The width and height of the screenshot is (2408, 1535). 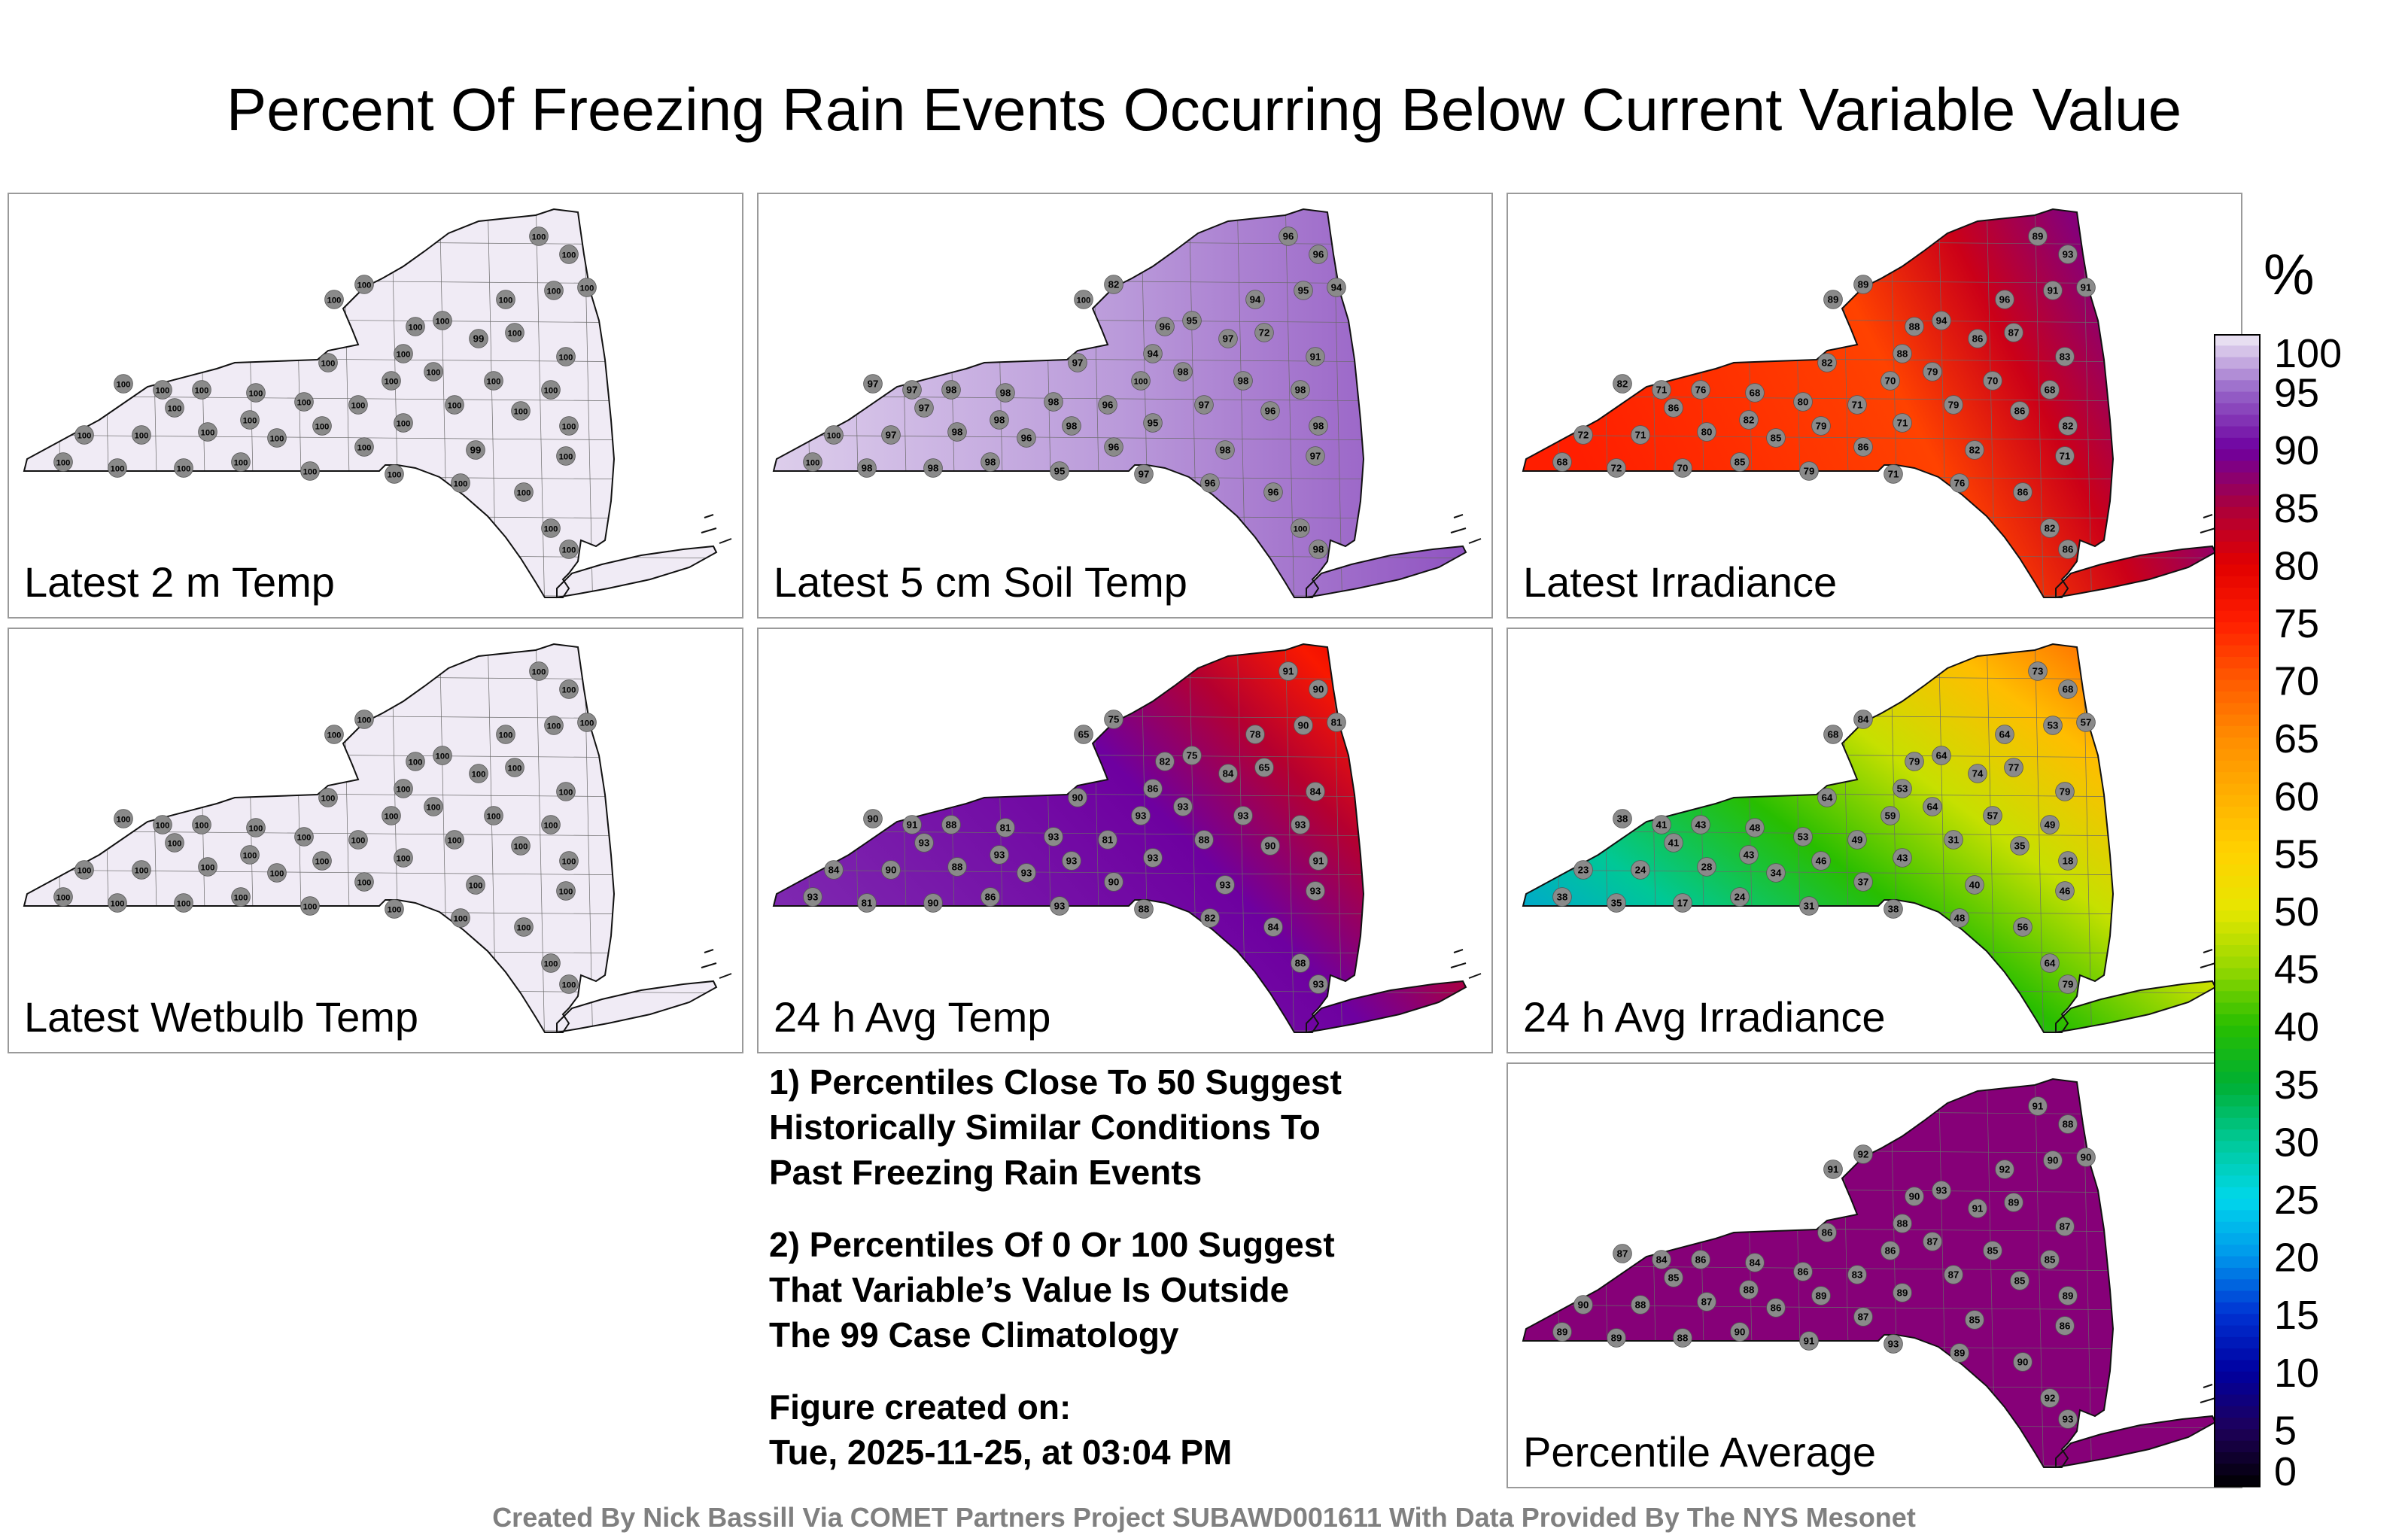 What do you see at coordinates (1616, 903) in the screenshot?
I see `station-marker: 35` at bounding box center [1616, 903].